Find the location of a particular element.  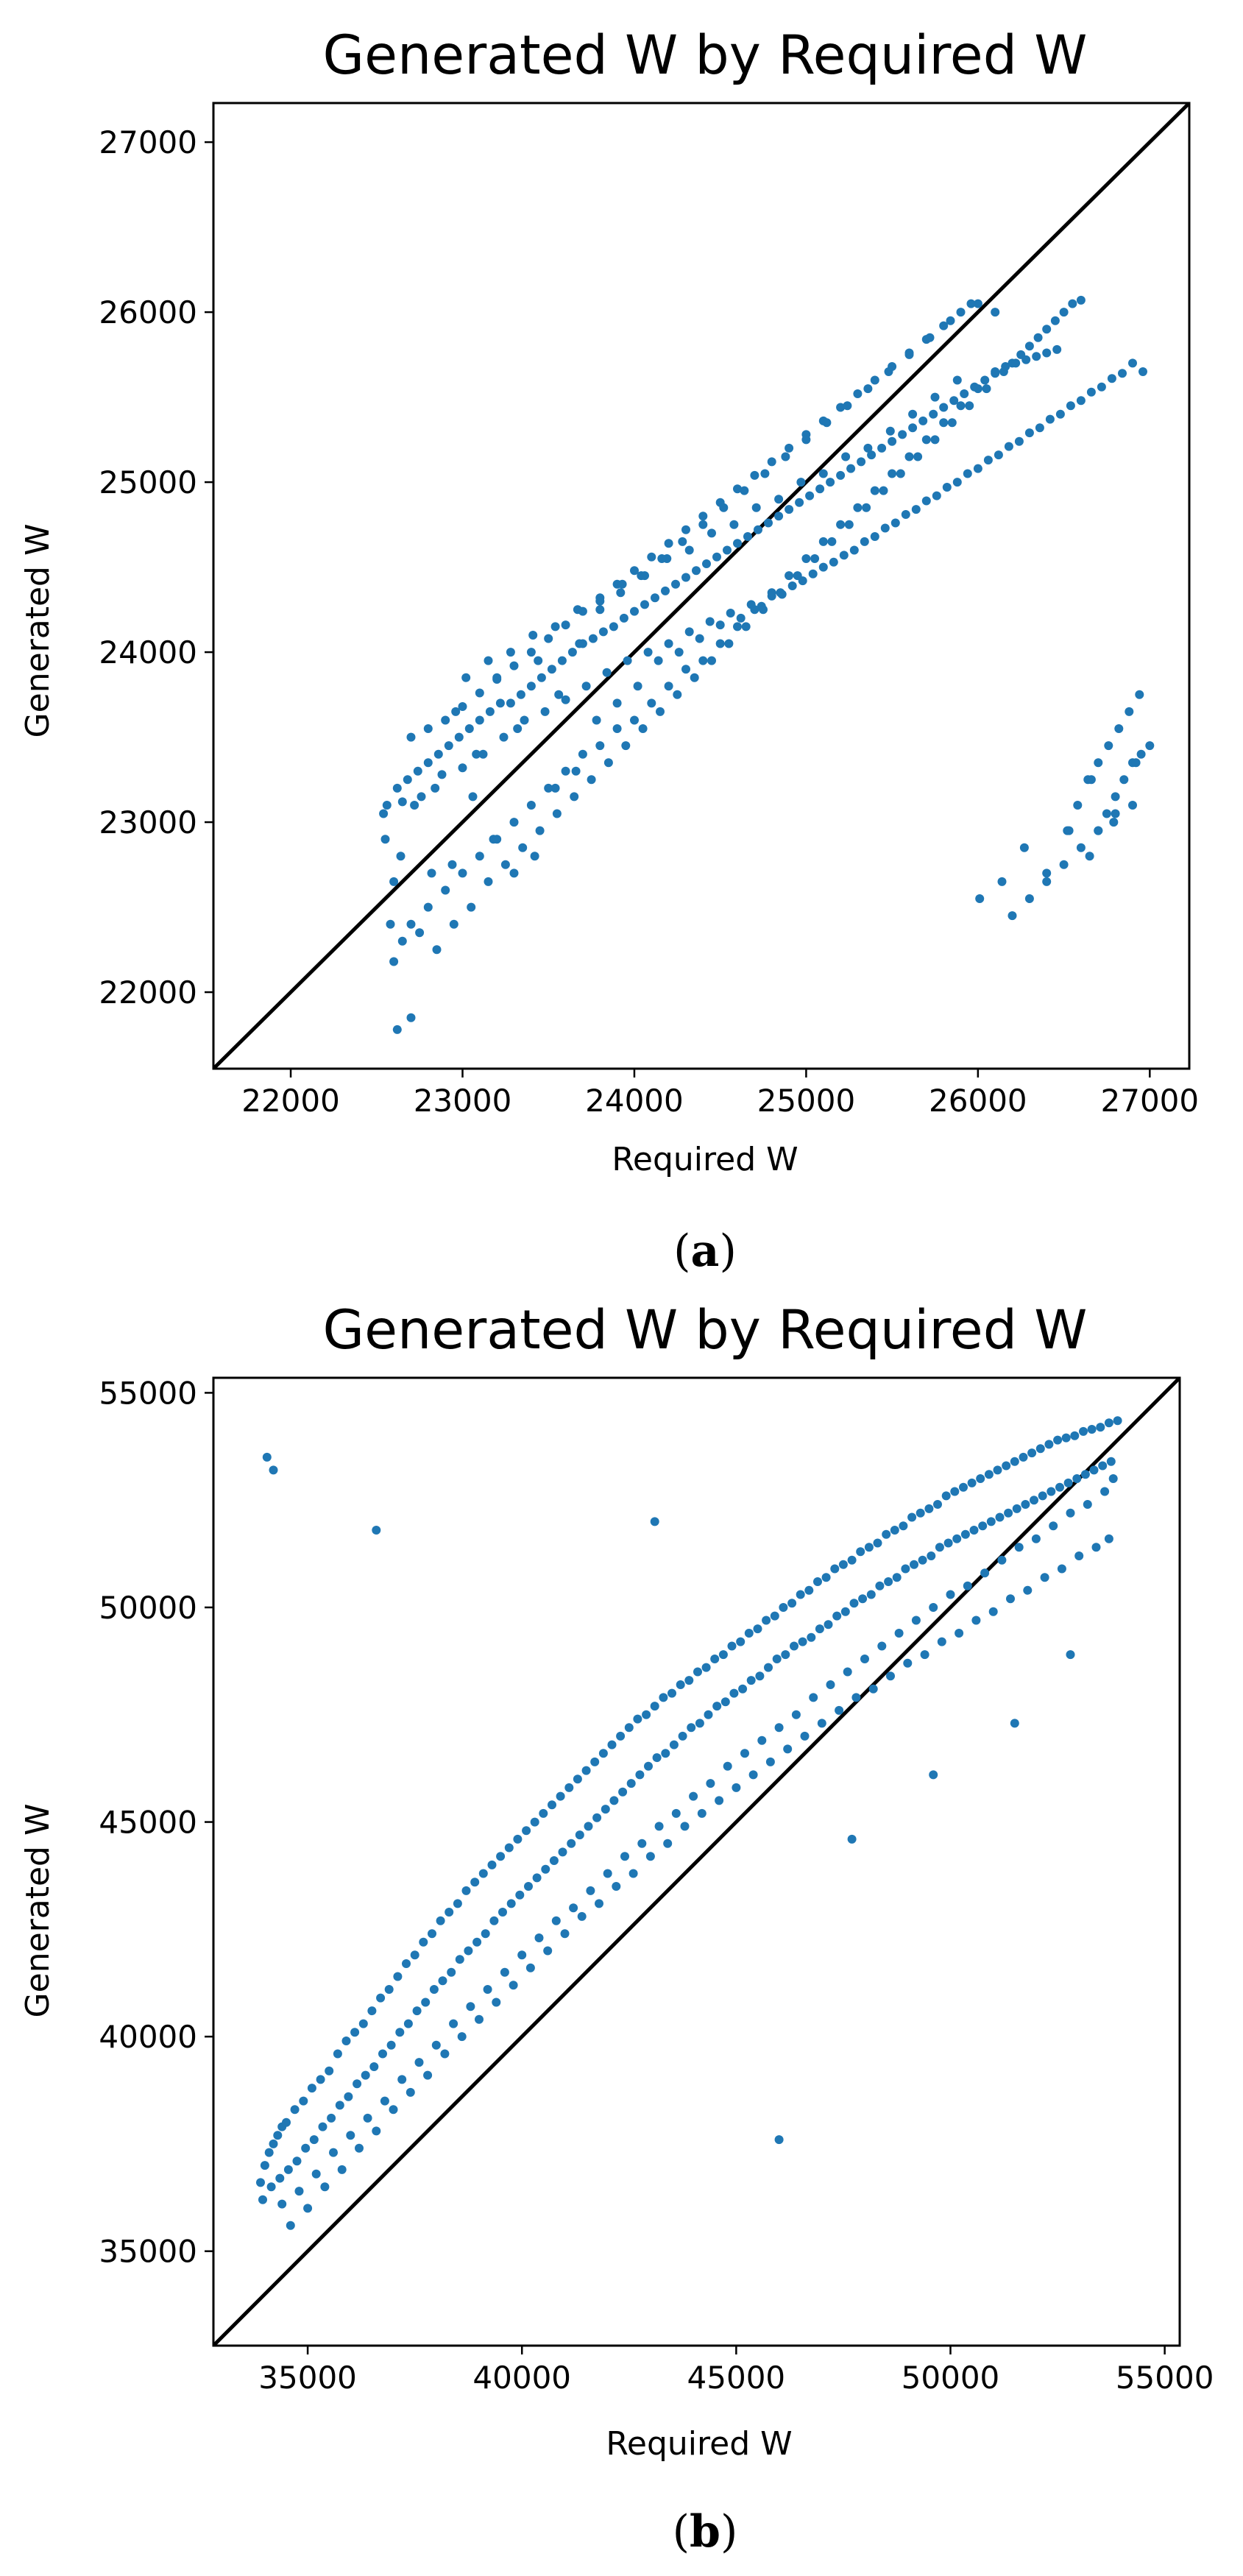

y-tick-label: 55000 is located at coordinates (148, 1393).